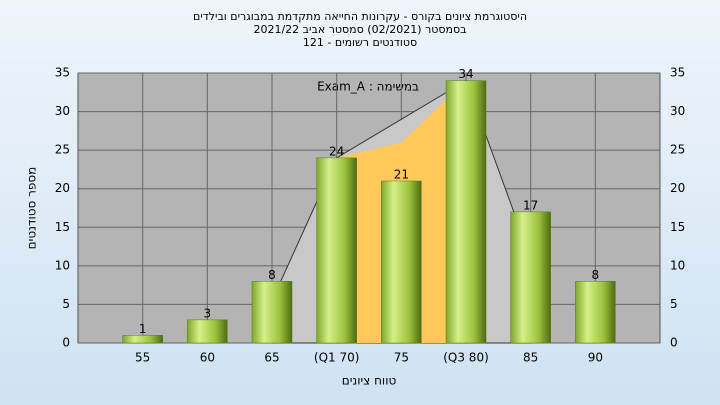 The width and height of the screenshot is (720, 405). What do you see at coordinates (62, 150) in the screenshot?
I see `y-tick-label: 25` at bounding box center [62, 150].